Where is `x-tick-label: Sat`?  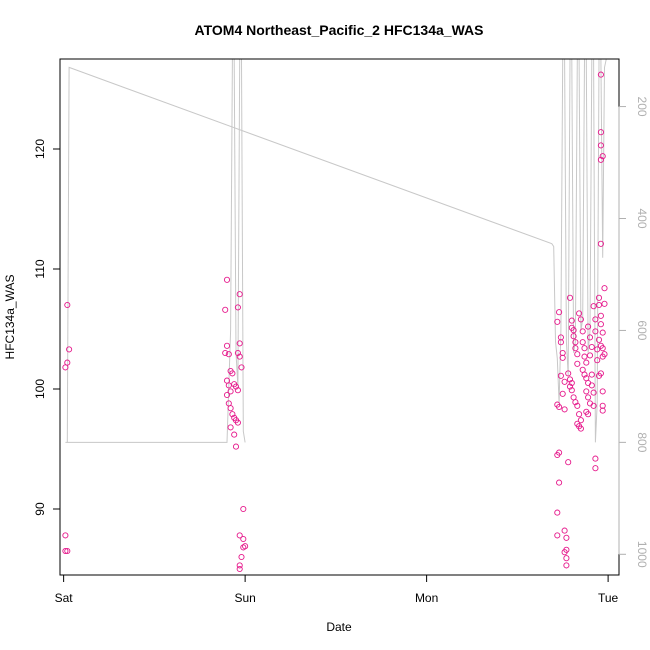
x-tick-label: Sat is located at coordinates (64, 598).